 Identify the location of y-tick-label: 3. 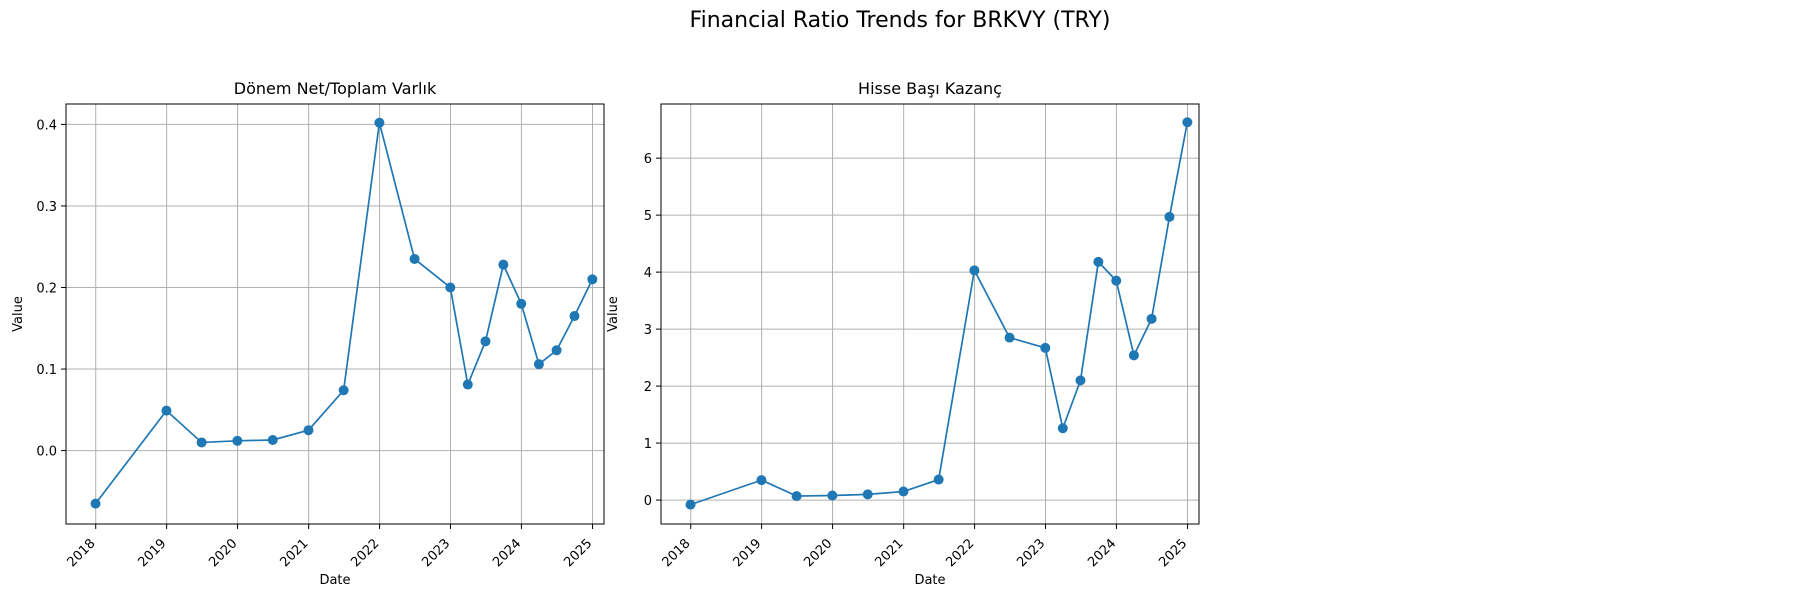
(648, 330).